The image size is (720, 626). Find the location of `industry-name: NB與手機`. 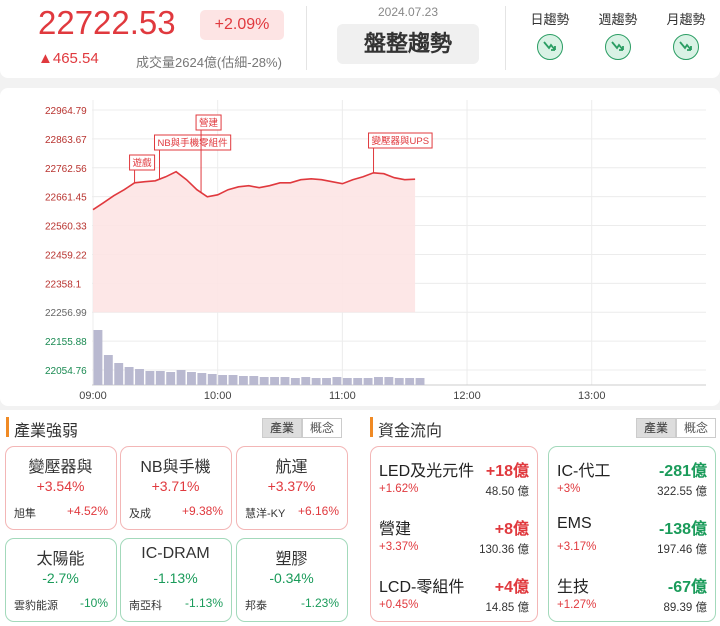

industry-name: NB與手機 is located at coordinates (175, 467).